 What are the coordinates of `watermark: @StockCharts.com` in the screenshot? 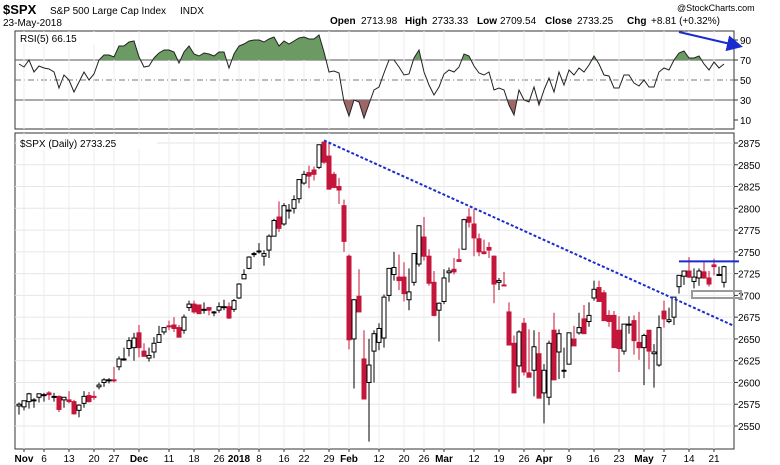 It's located at (716, 8).